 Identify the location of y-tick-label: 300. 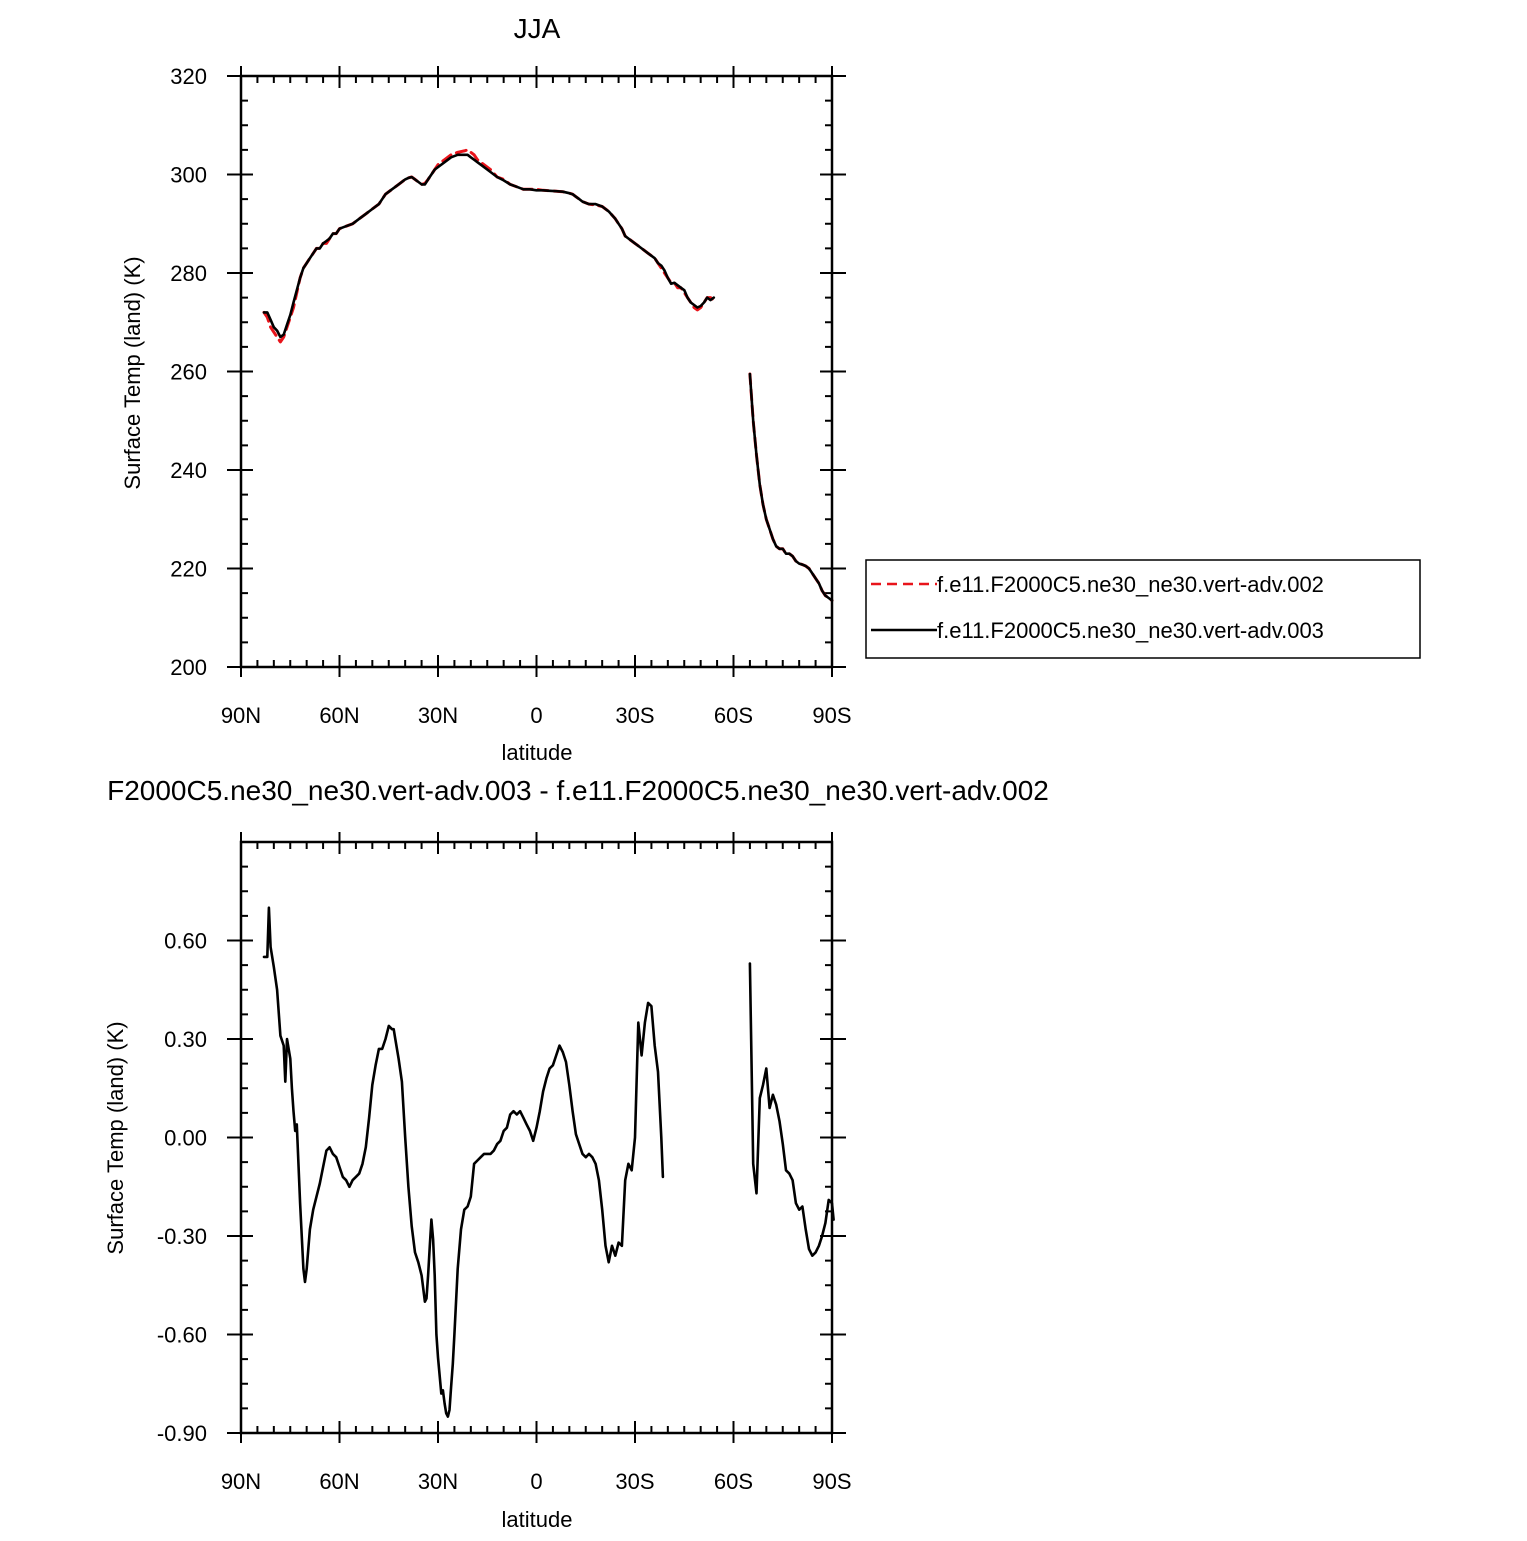
(188, 175).